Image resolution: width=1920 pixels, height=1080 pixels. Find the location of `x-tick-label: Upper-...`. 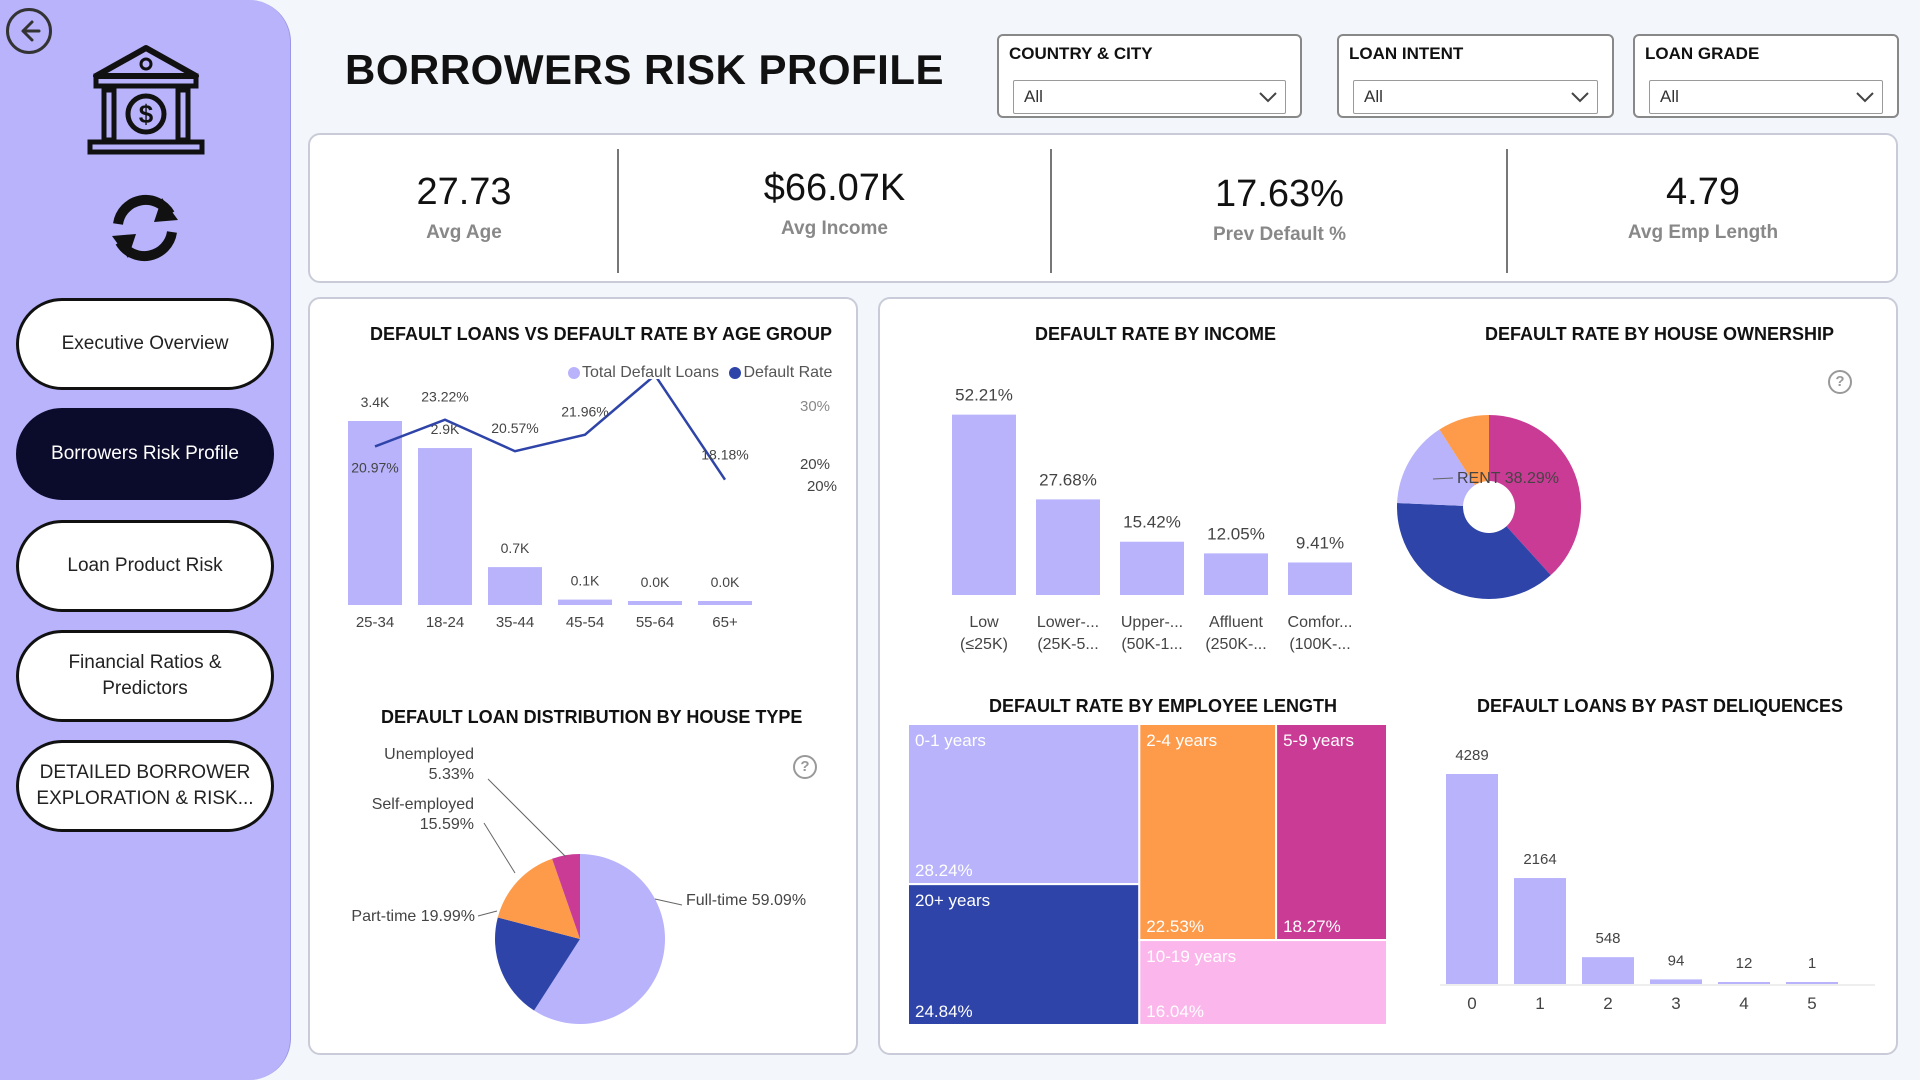

x-tick-label: Upper-... is located at coordinates (1152, 622).